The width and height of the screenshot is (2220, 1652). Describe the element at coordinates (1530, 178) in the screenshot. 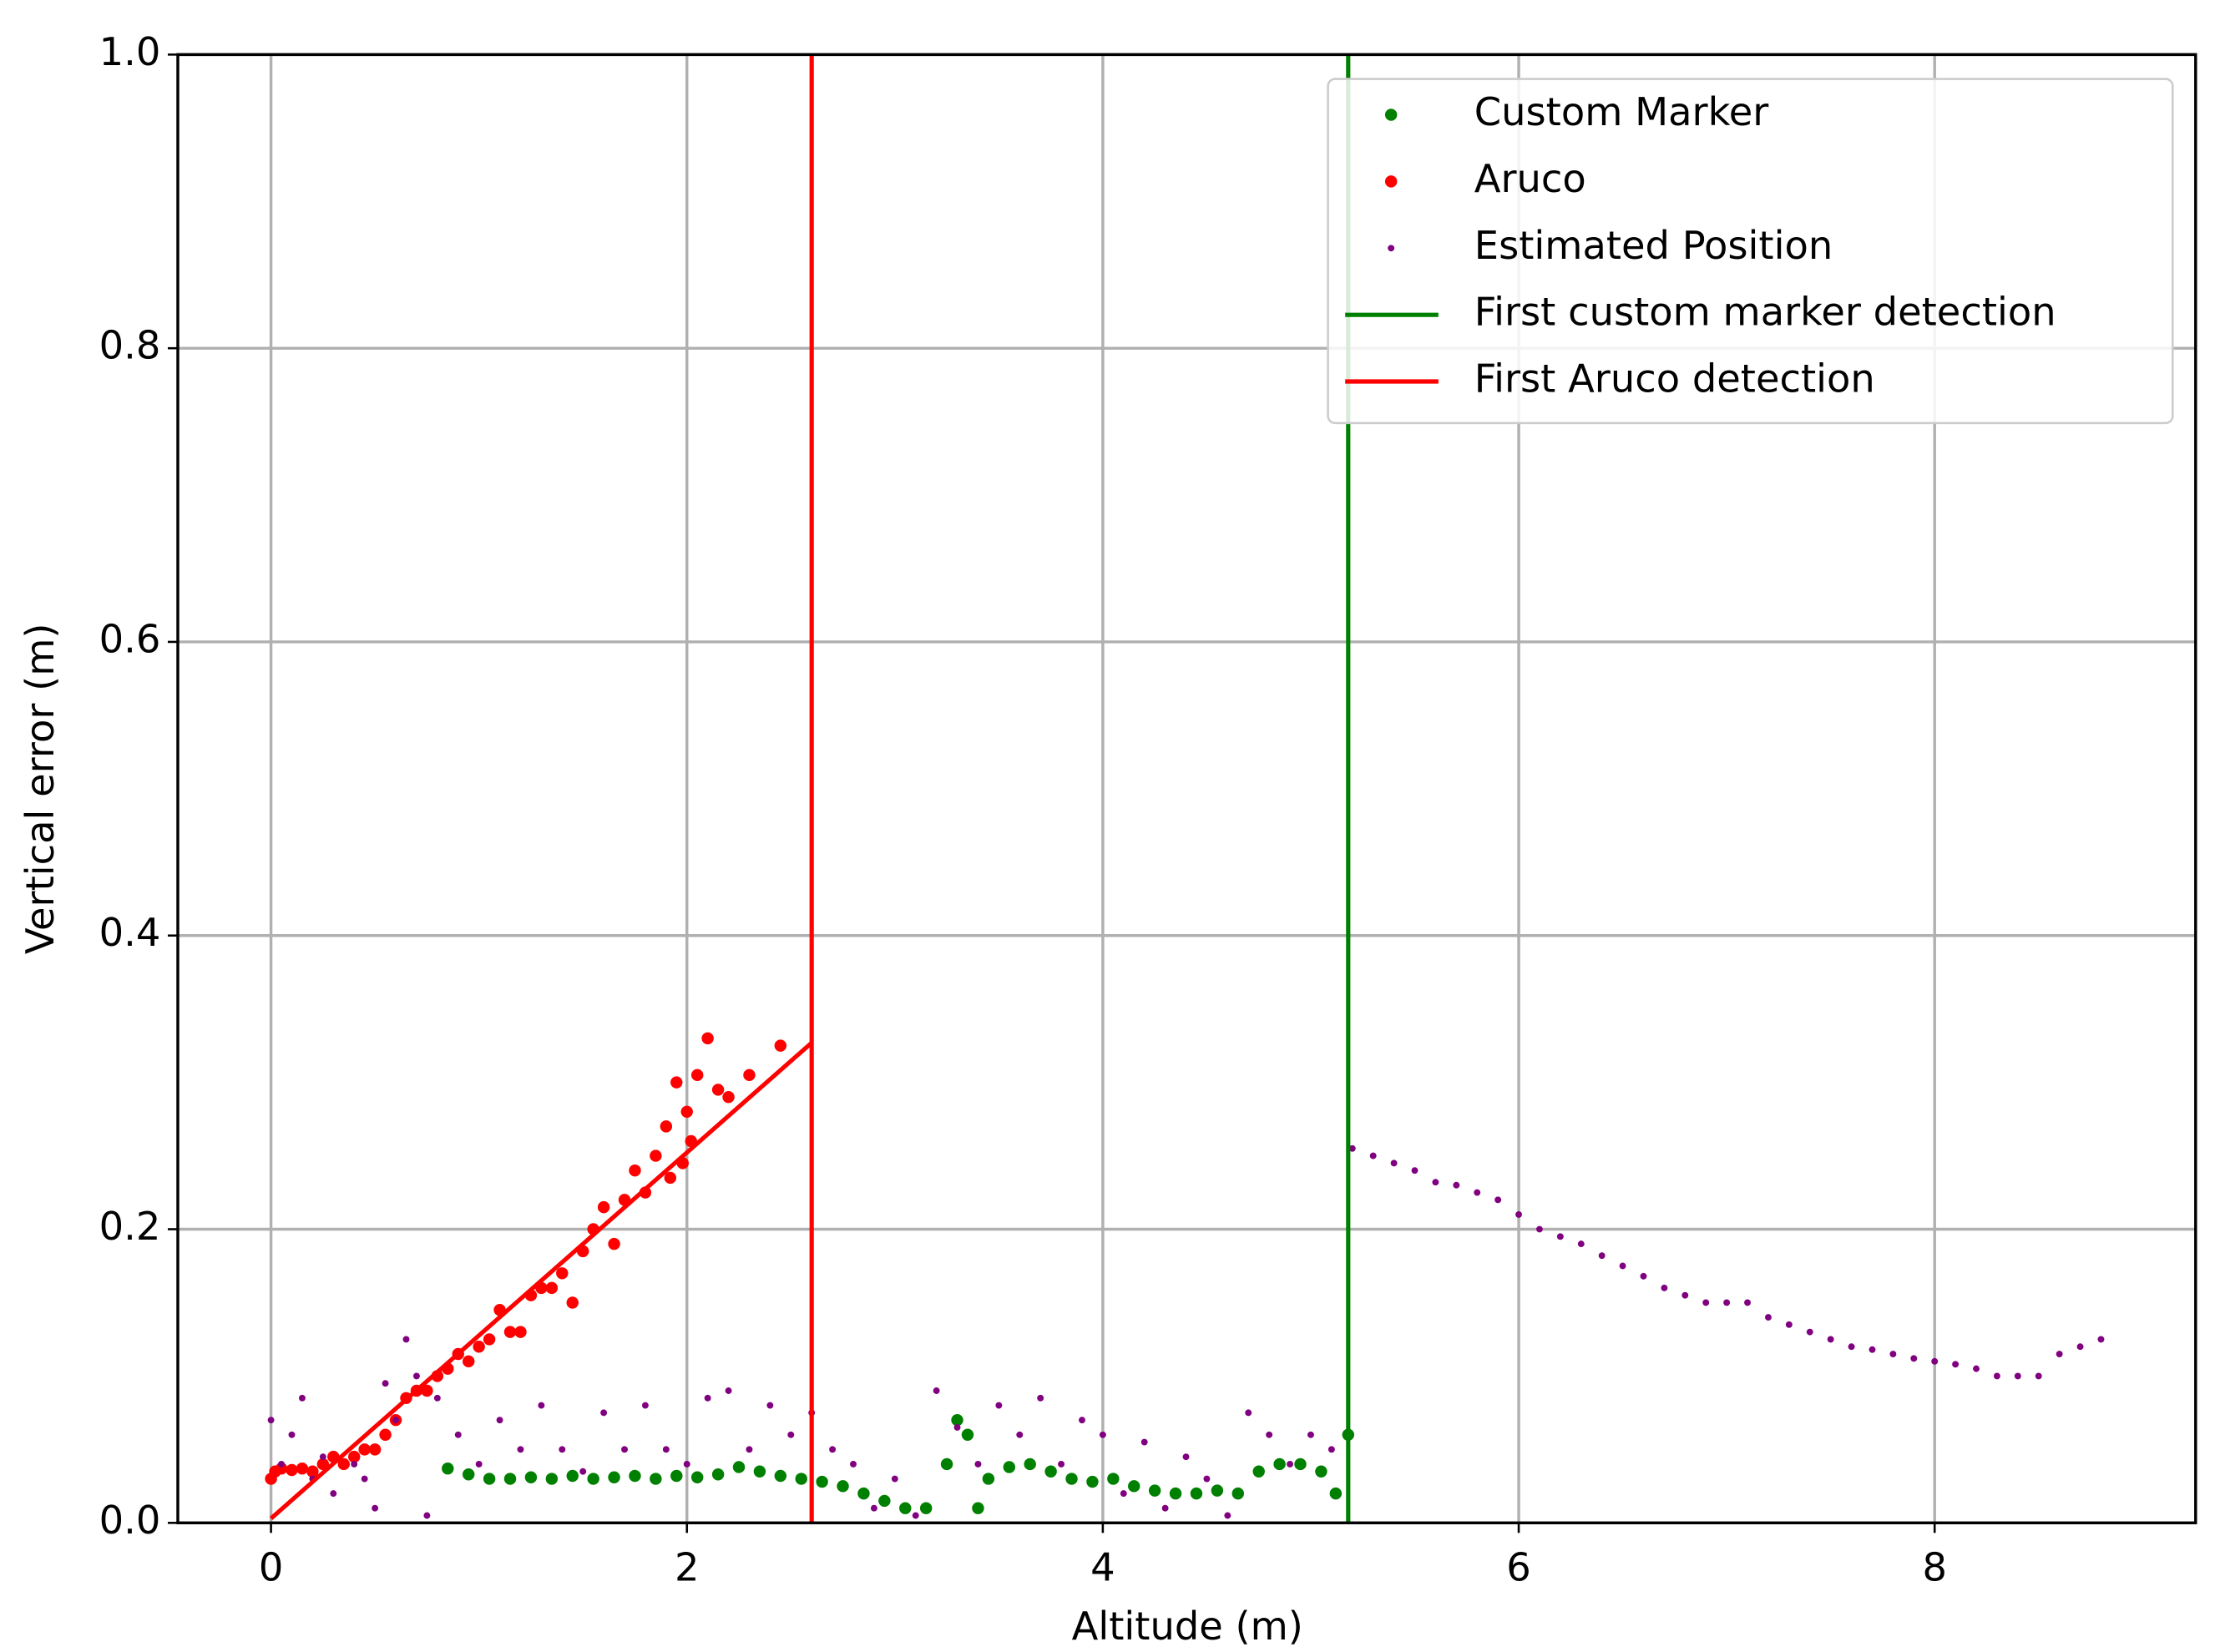

I see `legend-label: Aruco` at that location.